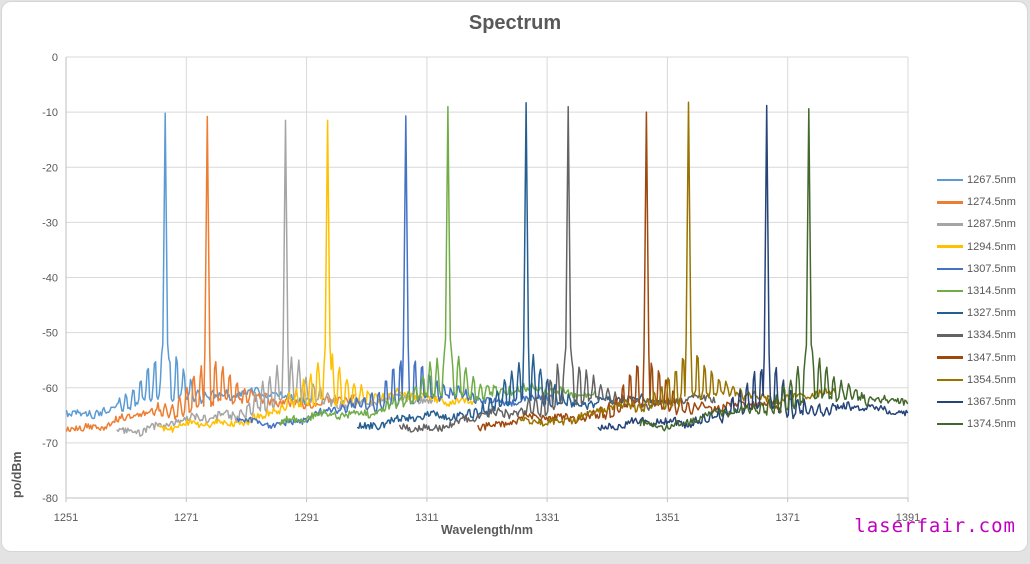 This screenshot has width=1030, height=564. Describe the element at coordinates (66, 518) in the screenshot. I see `x-tick-label: 1251` at that location.